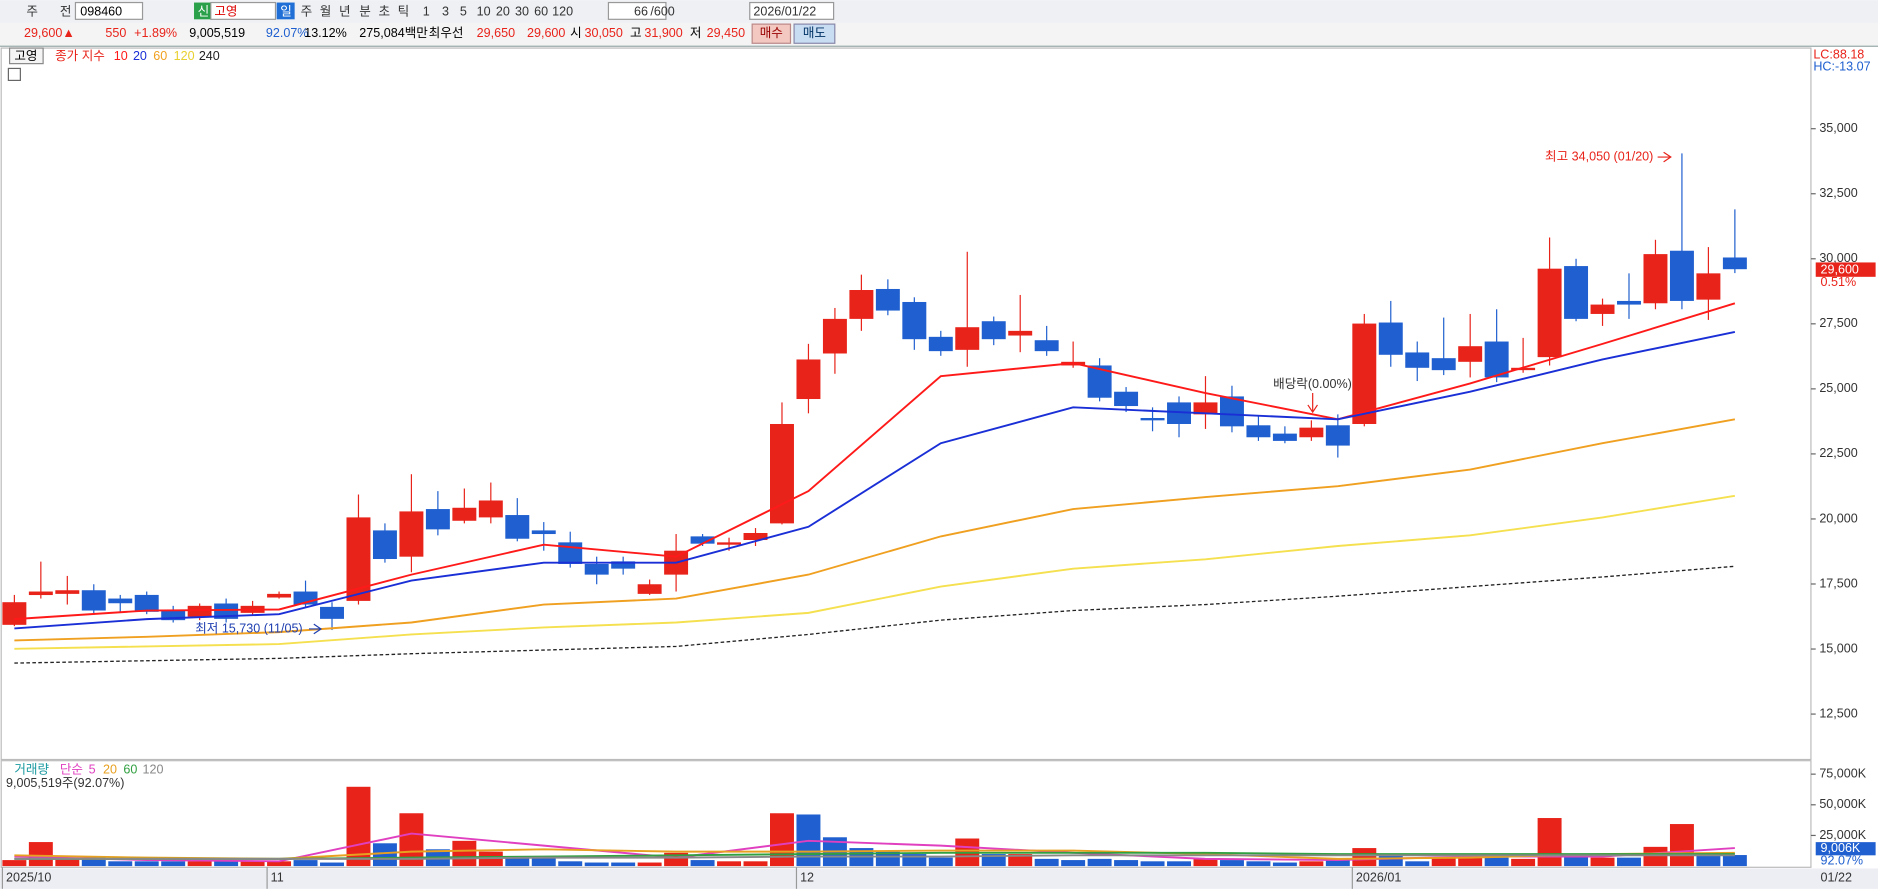 The image size is (1878, 889). What do you see at coordinates (65, 783) in the screenshot?
I see `volume-info: 9,005,519주(92.07%)` at bounding box center [65, 783].